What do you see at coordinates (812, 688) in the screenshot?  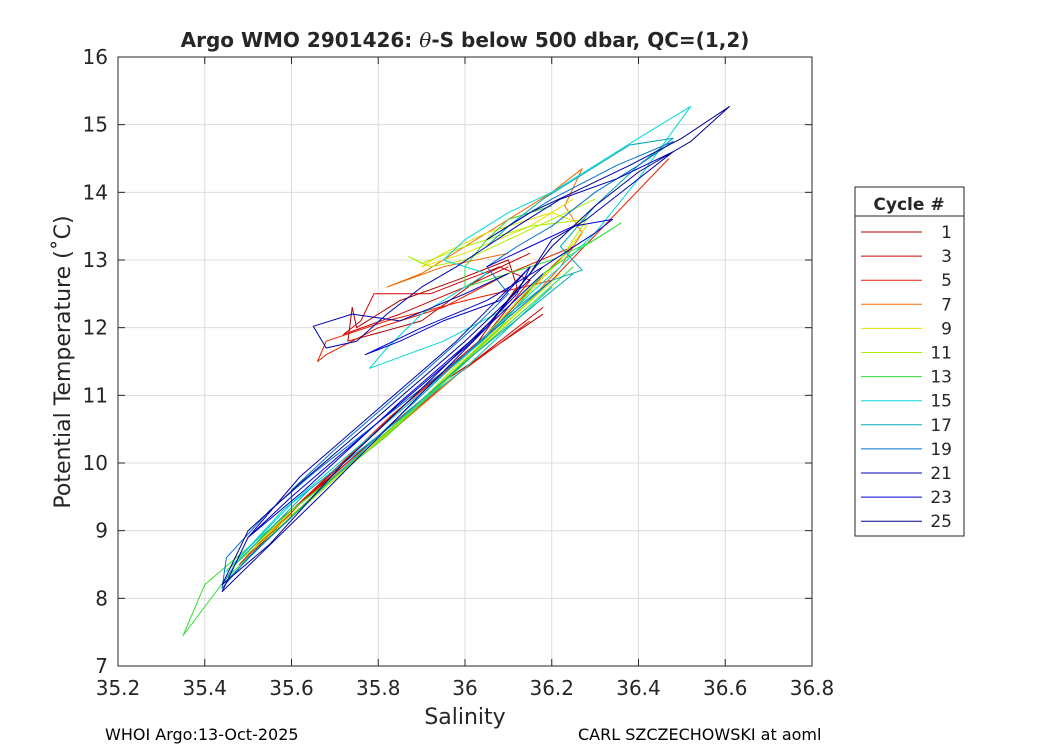 I see `x-tick-label: 36.8` at bounding box center [812, 688].